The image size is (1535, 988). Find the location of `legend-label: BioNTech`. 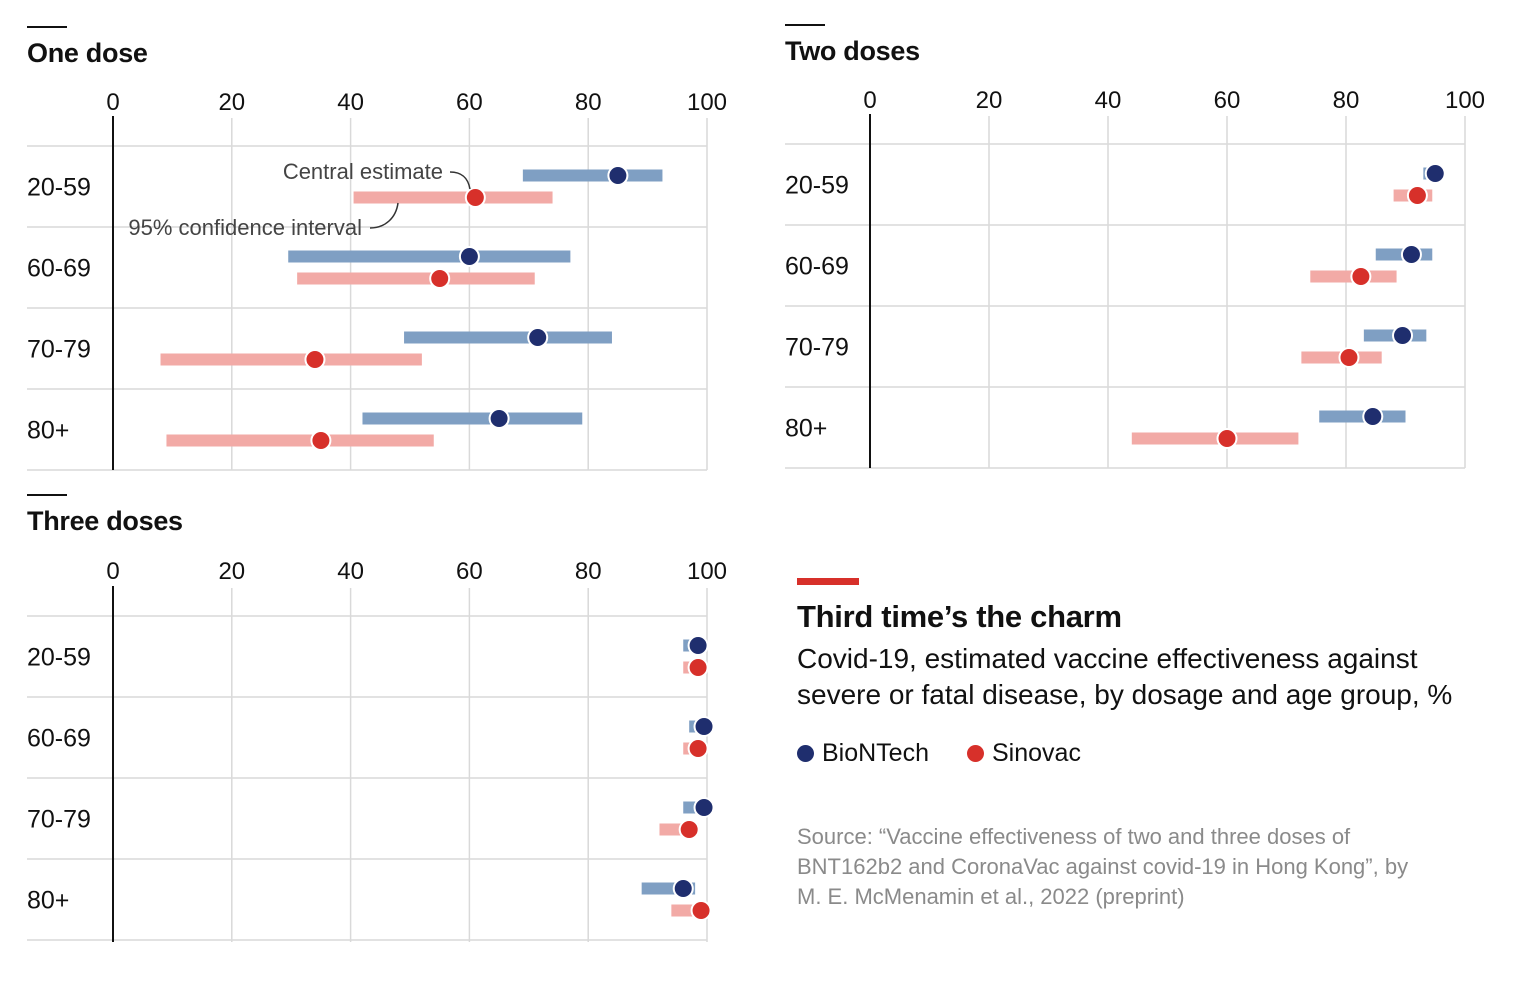

legend-label: BioNTech is located at coordinates (875, 753).